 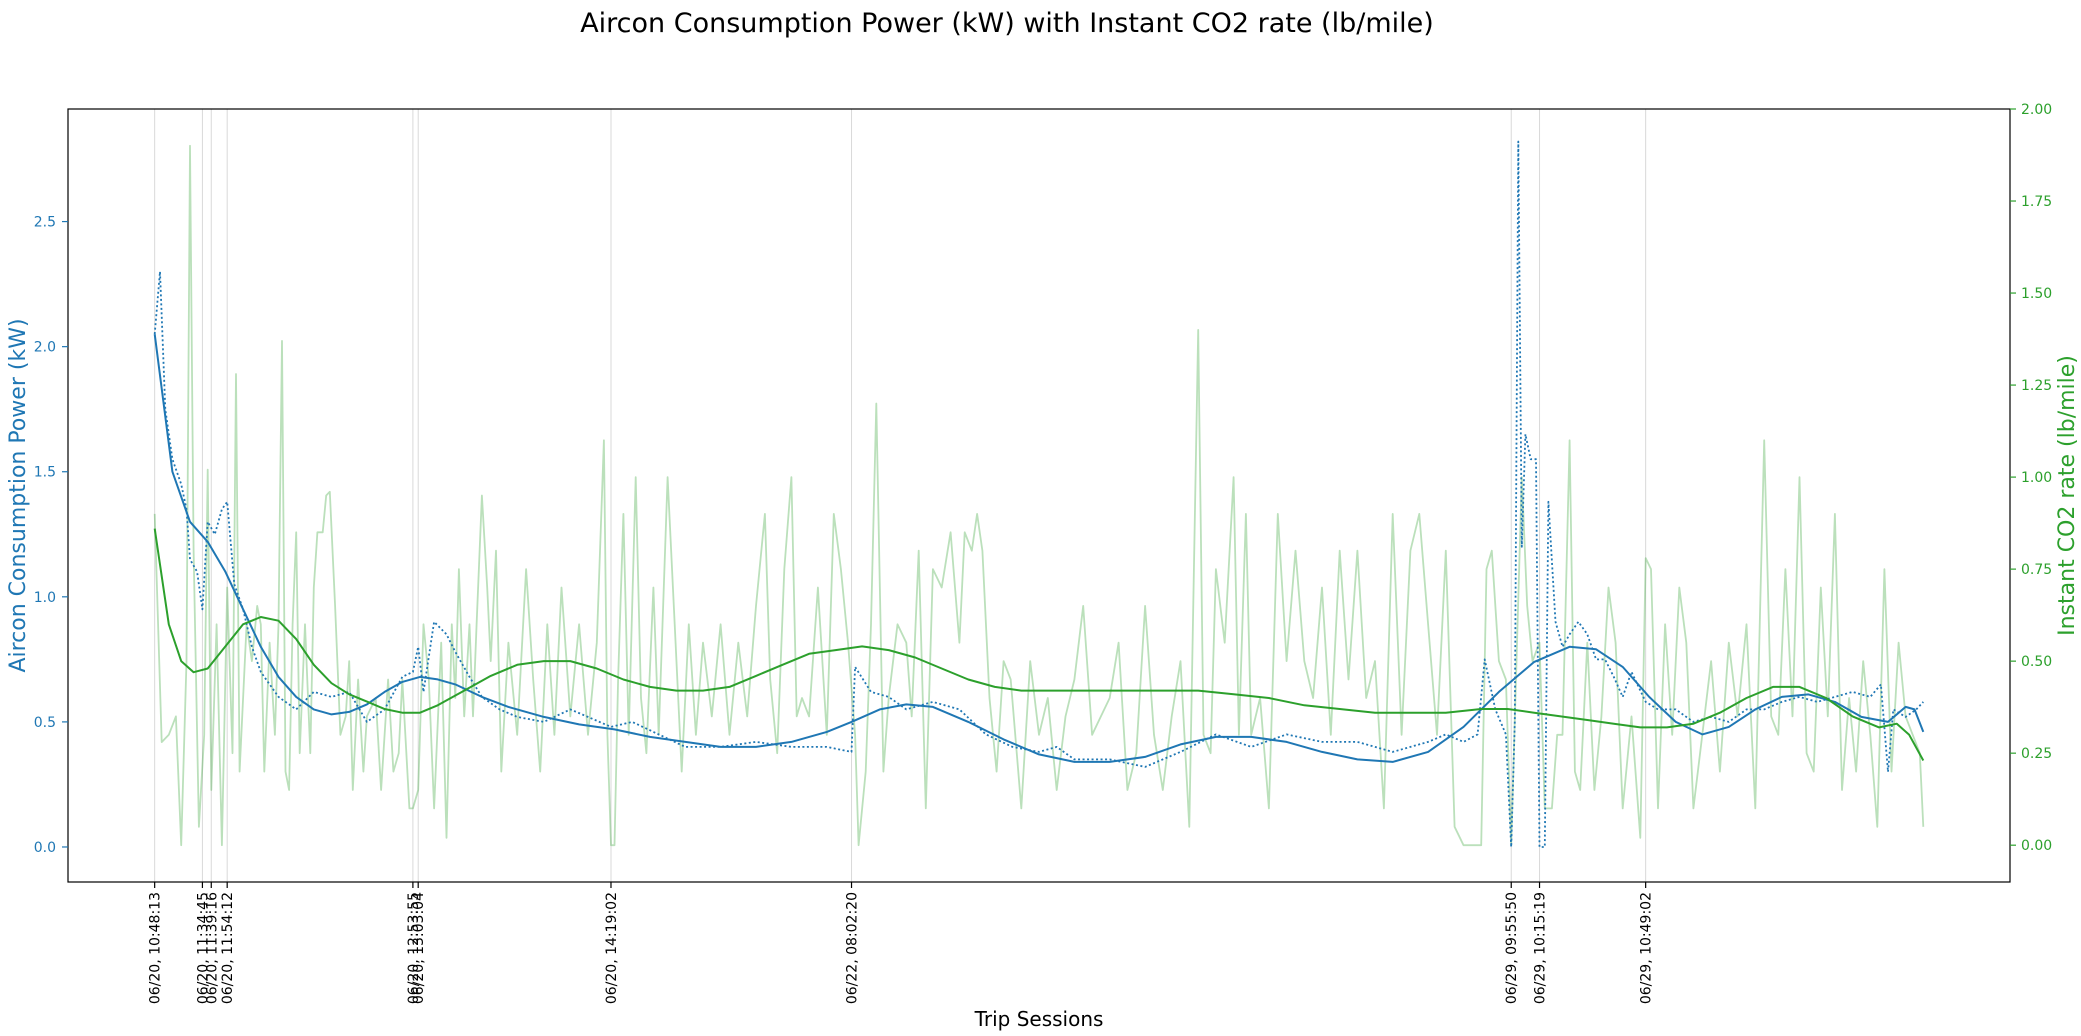 I want to click on right-tick-label: 1.00, so click(x=2036, y=478).